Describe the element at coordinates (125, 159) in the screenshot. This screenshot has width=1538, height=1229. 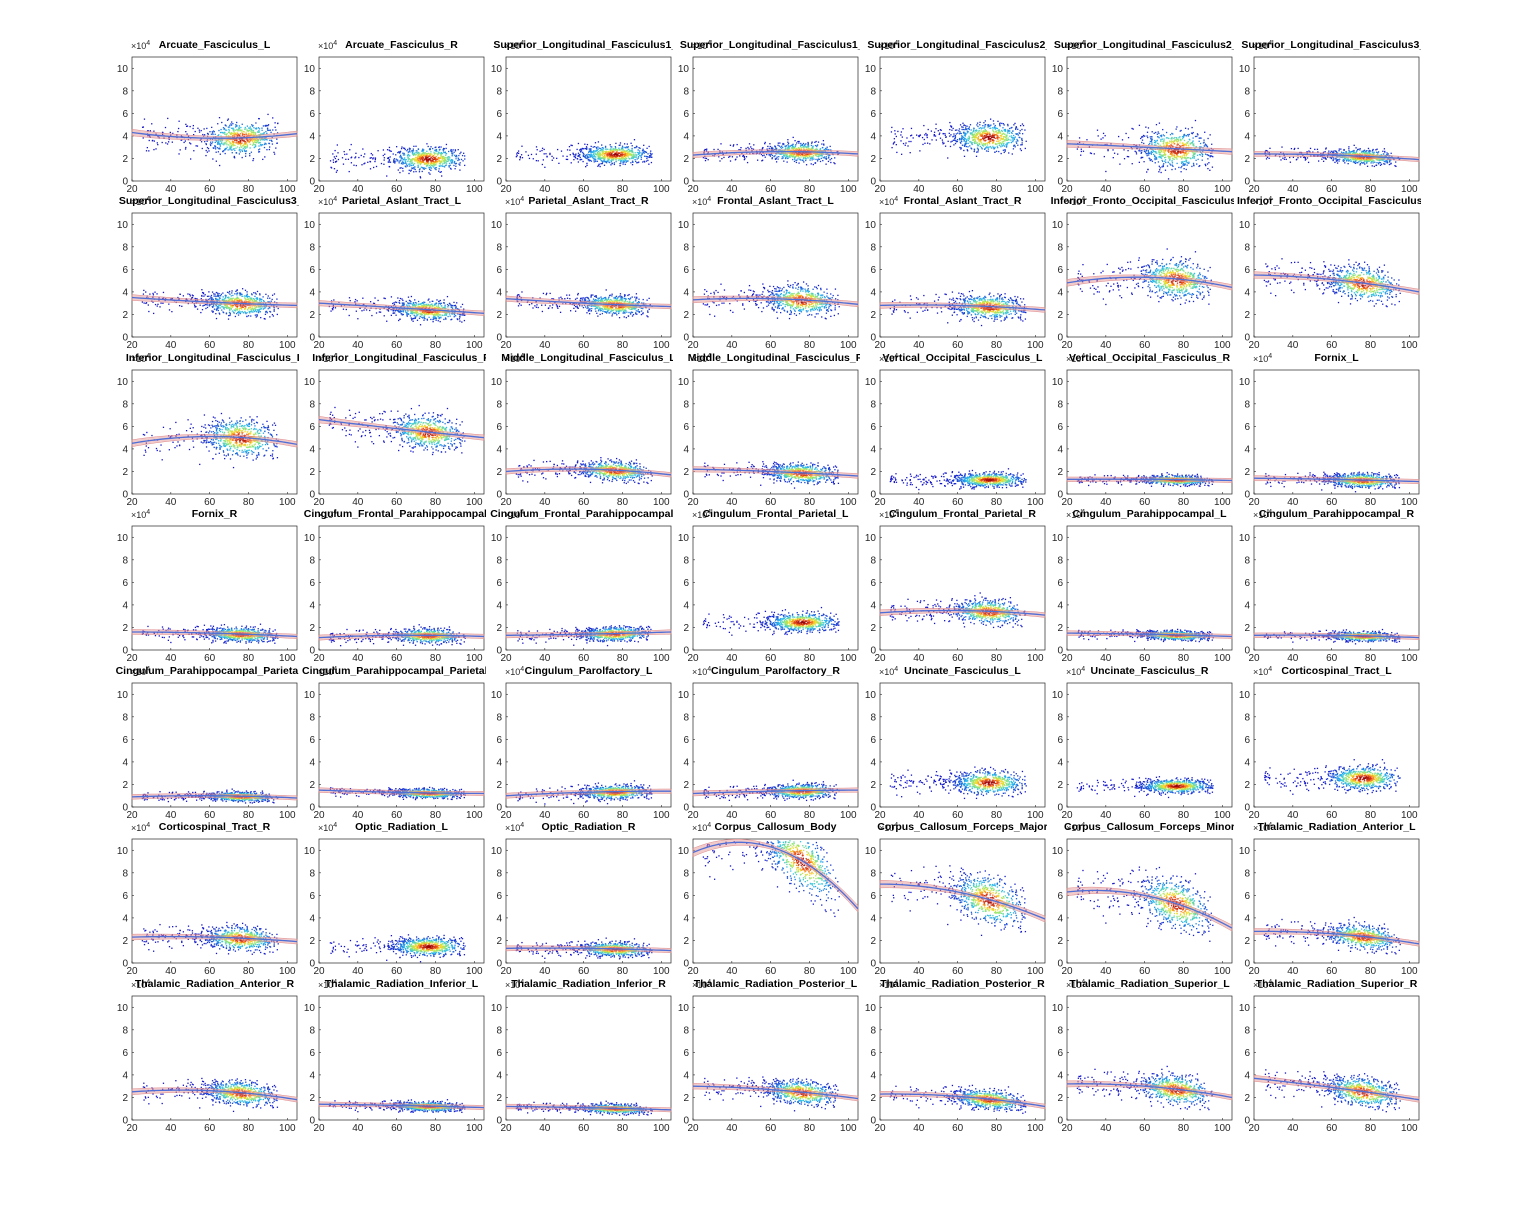
I see `y-tick-label: 2` at that location.